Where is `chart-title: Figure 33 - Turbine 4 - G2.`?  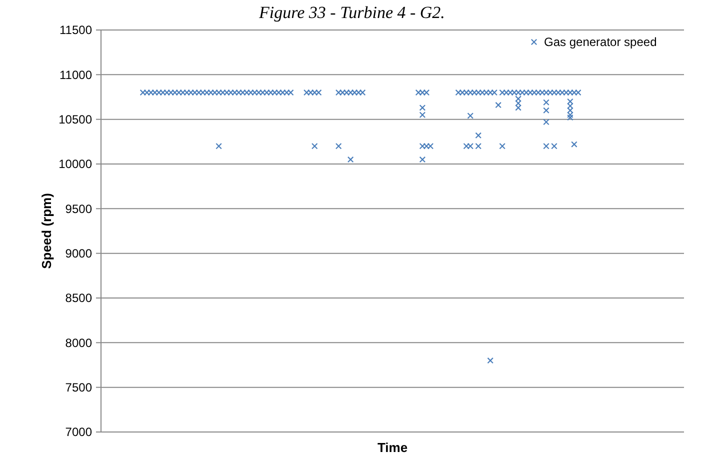
chart-title: Figure 33 - Turbine 4 - G2. is located at coordinates (351, 12).